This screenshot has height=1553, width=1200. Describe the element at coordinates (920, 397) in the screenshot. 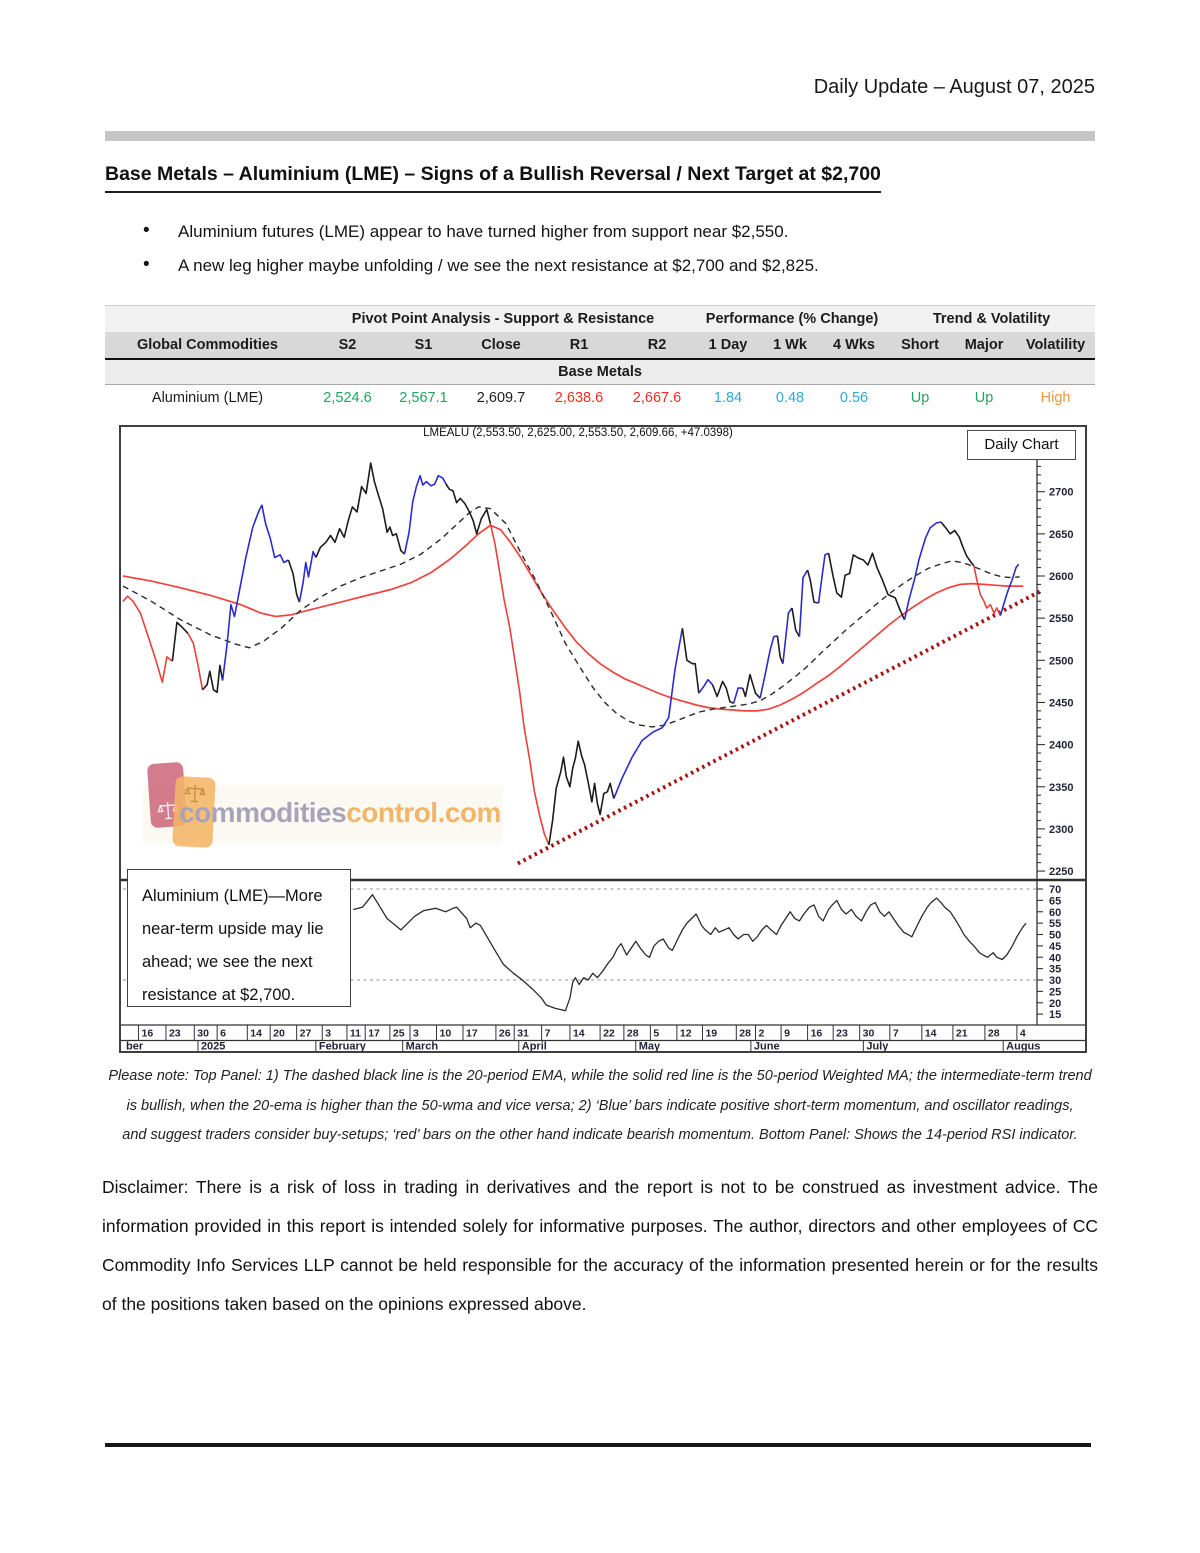

I see `cell-short: Up` at that location.